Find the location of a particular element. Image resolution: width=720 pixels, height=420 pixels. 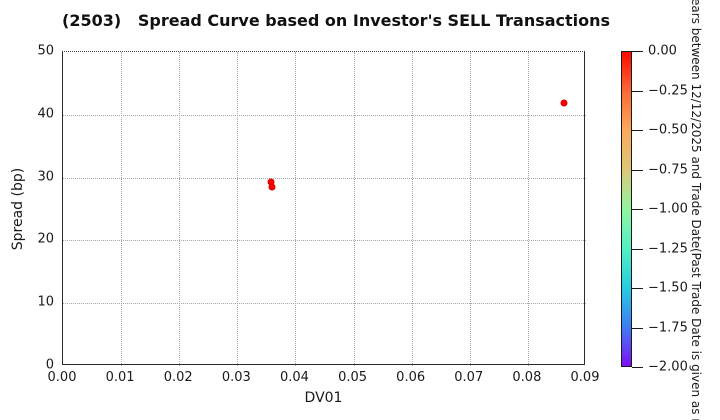

x-tick-label: 0.03 is located at coordinates (236, 377).